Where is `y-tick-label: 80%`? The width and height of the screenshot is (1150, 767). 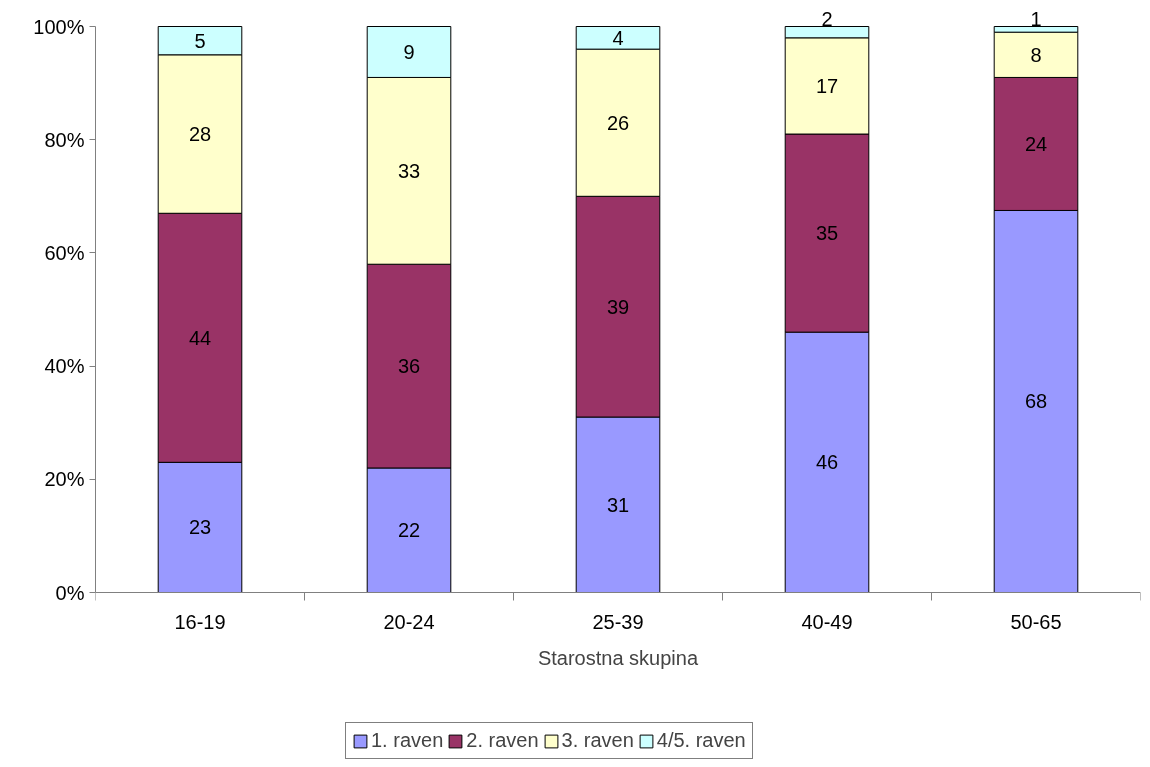 y-tick-label: 80% is located at coordinates (64, 139).